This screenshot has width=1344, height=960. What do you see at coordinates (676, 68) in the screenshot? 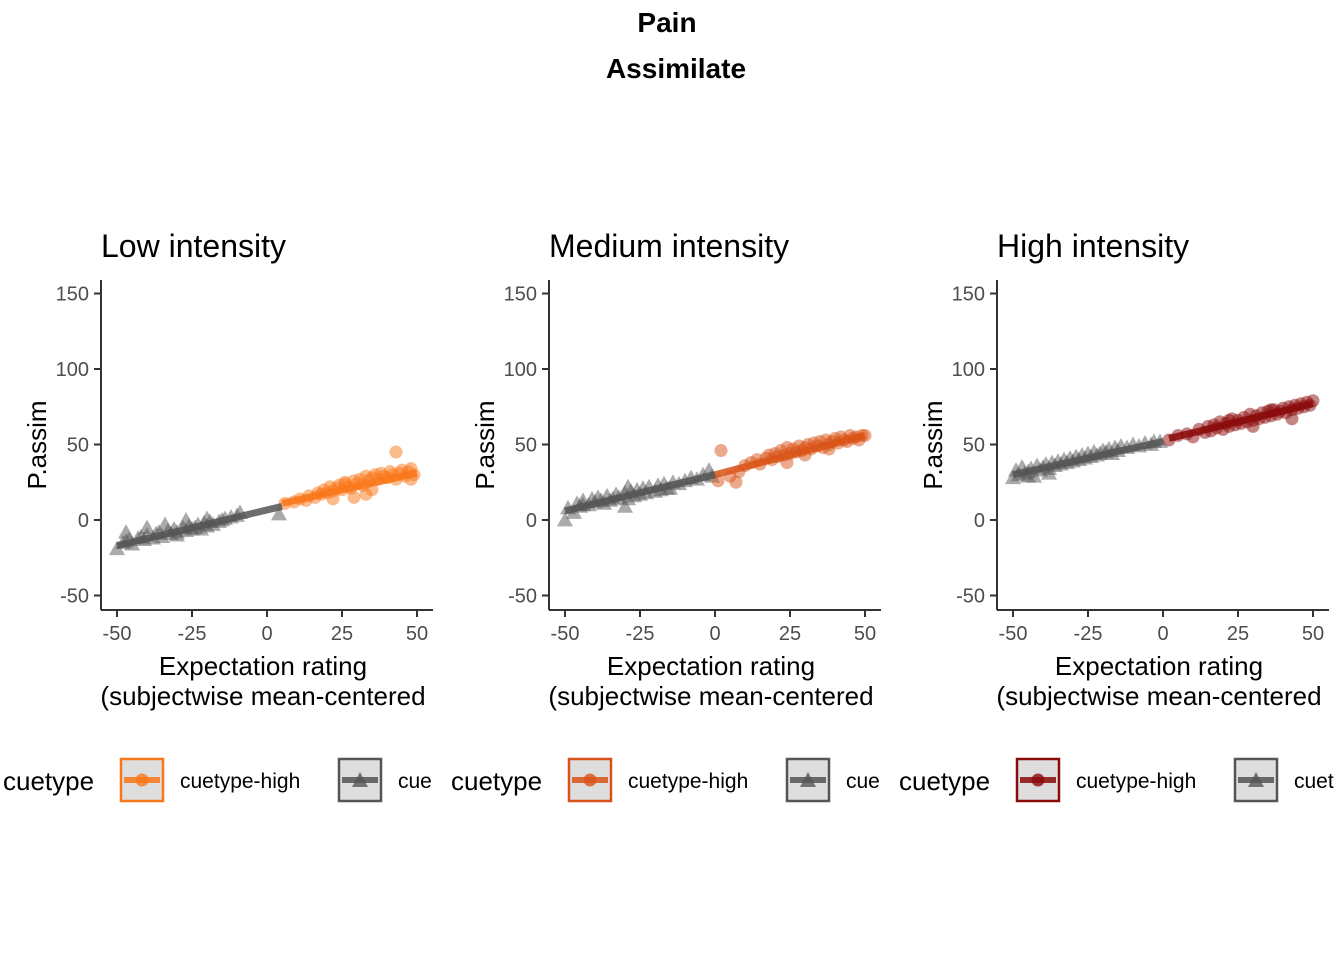
I see `figure-subtitle: Assimilate` at bounding box center [676, 68].